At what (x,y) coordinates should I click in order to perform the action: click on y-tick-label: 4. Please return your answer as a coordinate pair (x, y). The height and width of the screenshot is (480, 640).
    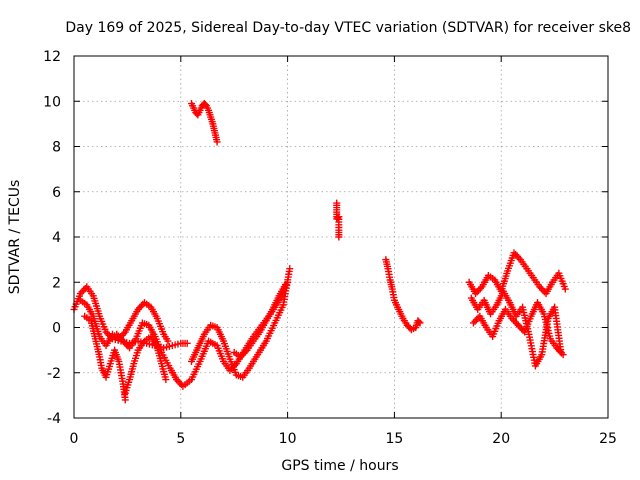
    Looking at the image, I should click on (56, 238).